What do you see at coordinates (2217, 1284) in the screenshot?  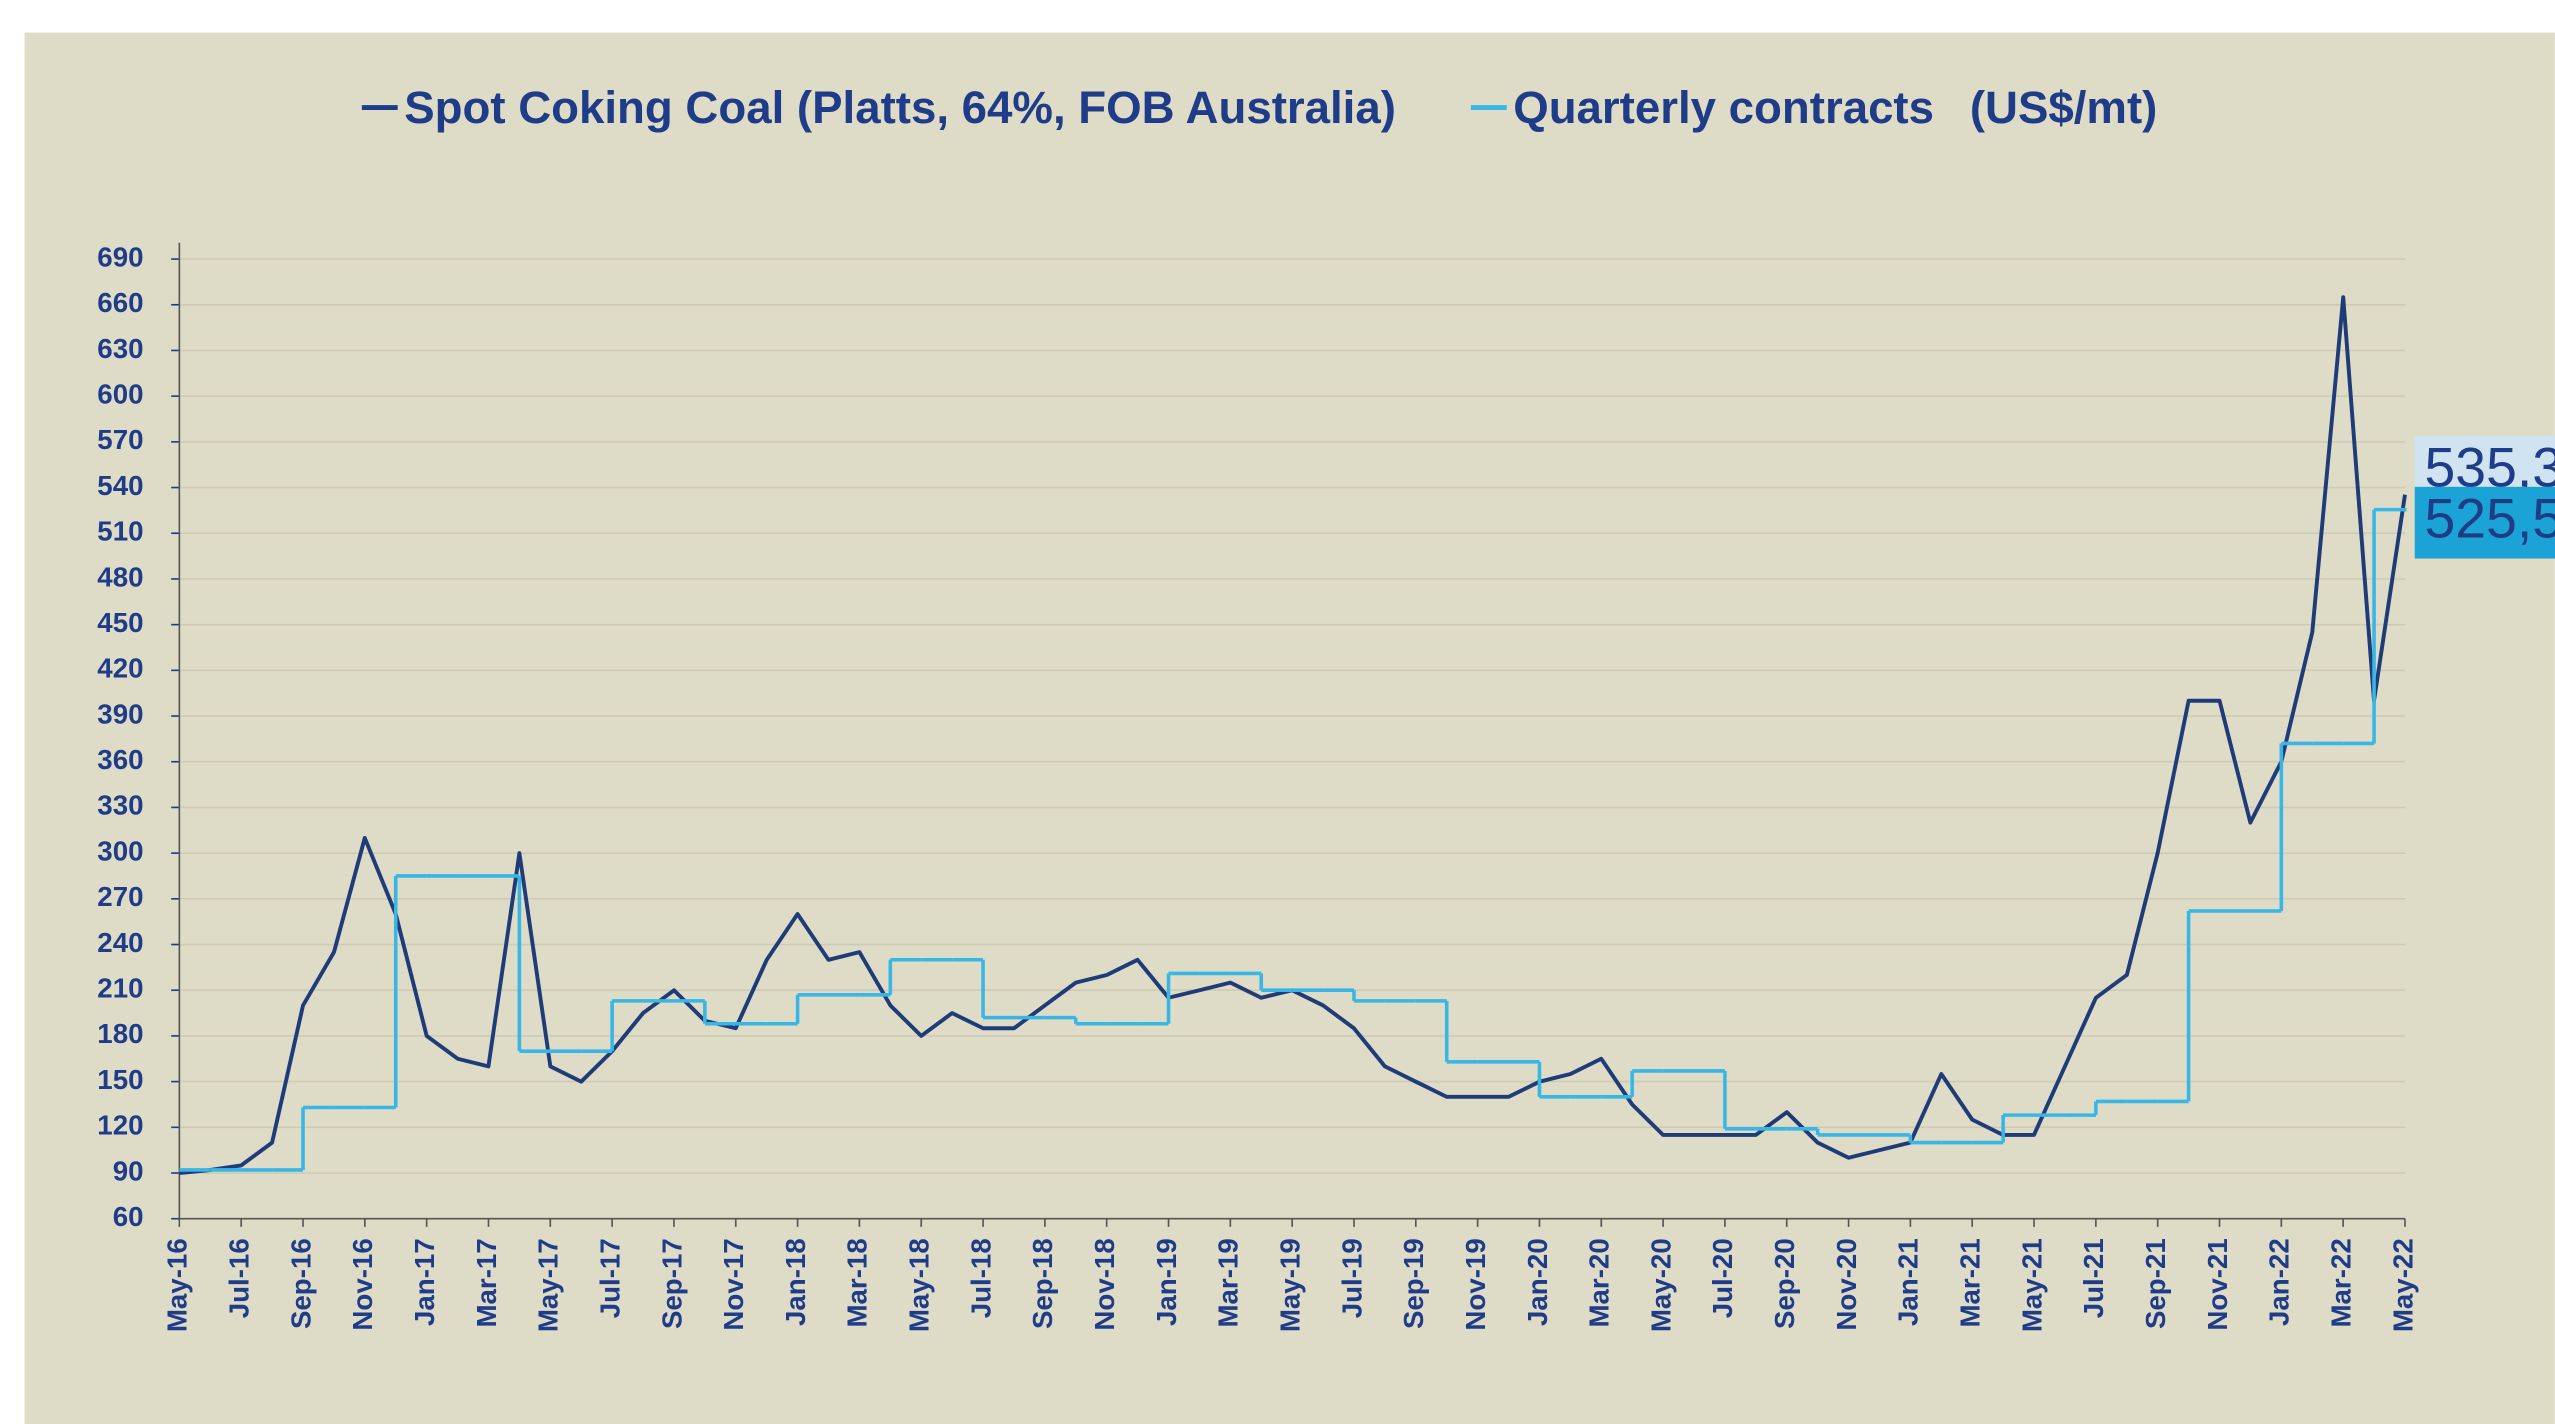 I see `x-tick-label: Nov-21` at bounding box center [2217, 1284].